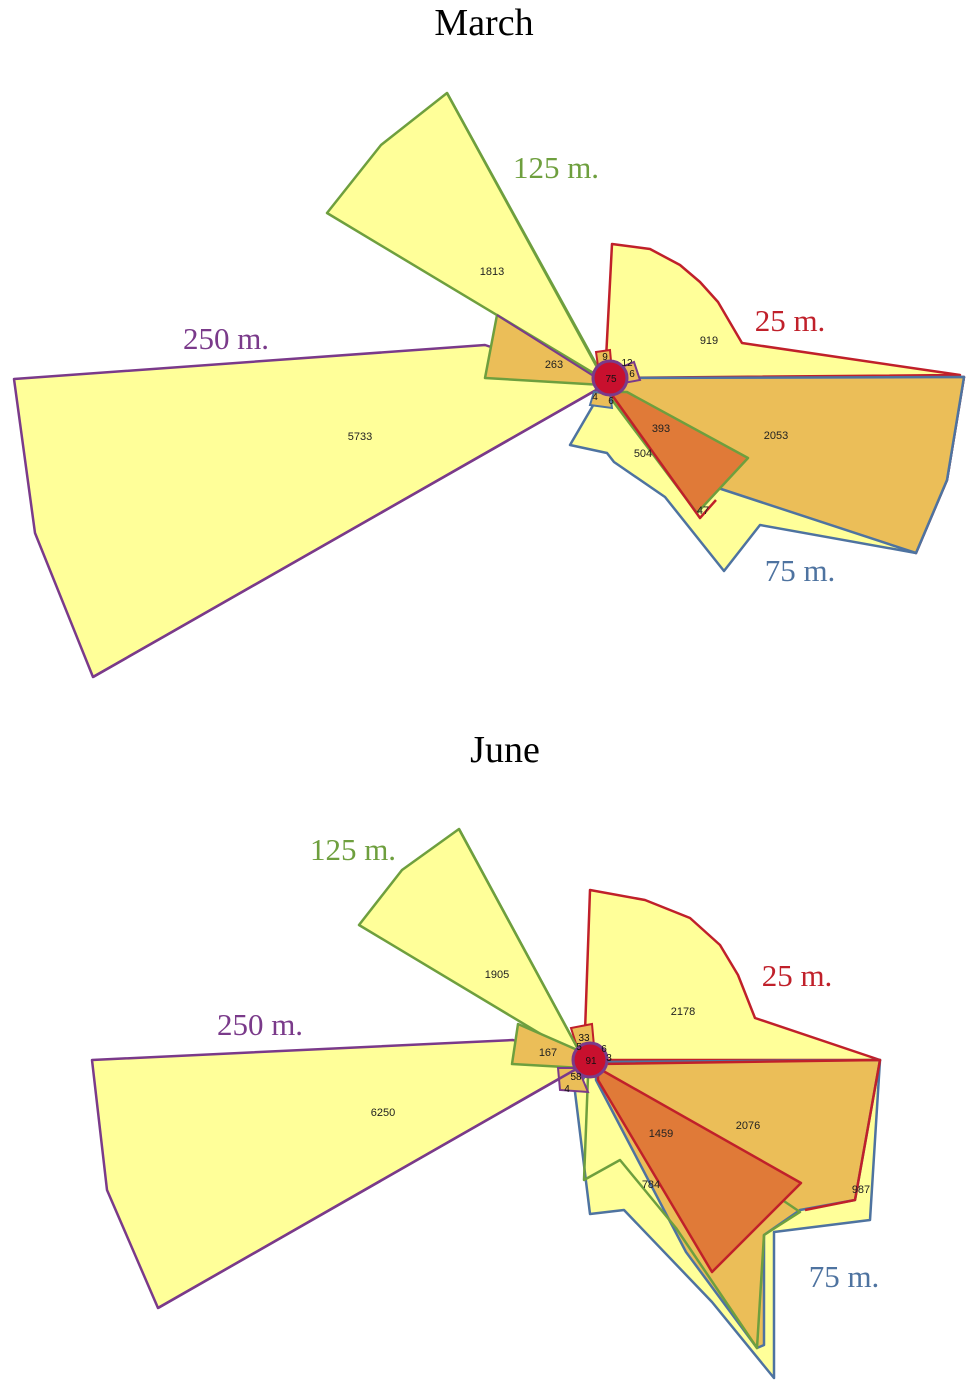  I want to click on june-25m-northeast-sector, so click(732, 975).